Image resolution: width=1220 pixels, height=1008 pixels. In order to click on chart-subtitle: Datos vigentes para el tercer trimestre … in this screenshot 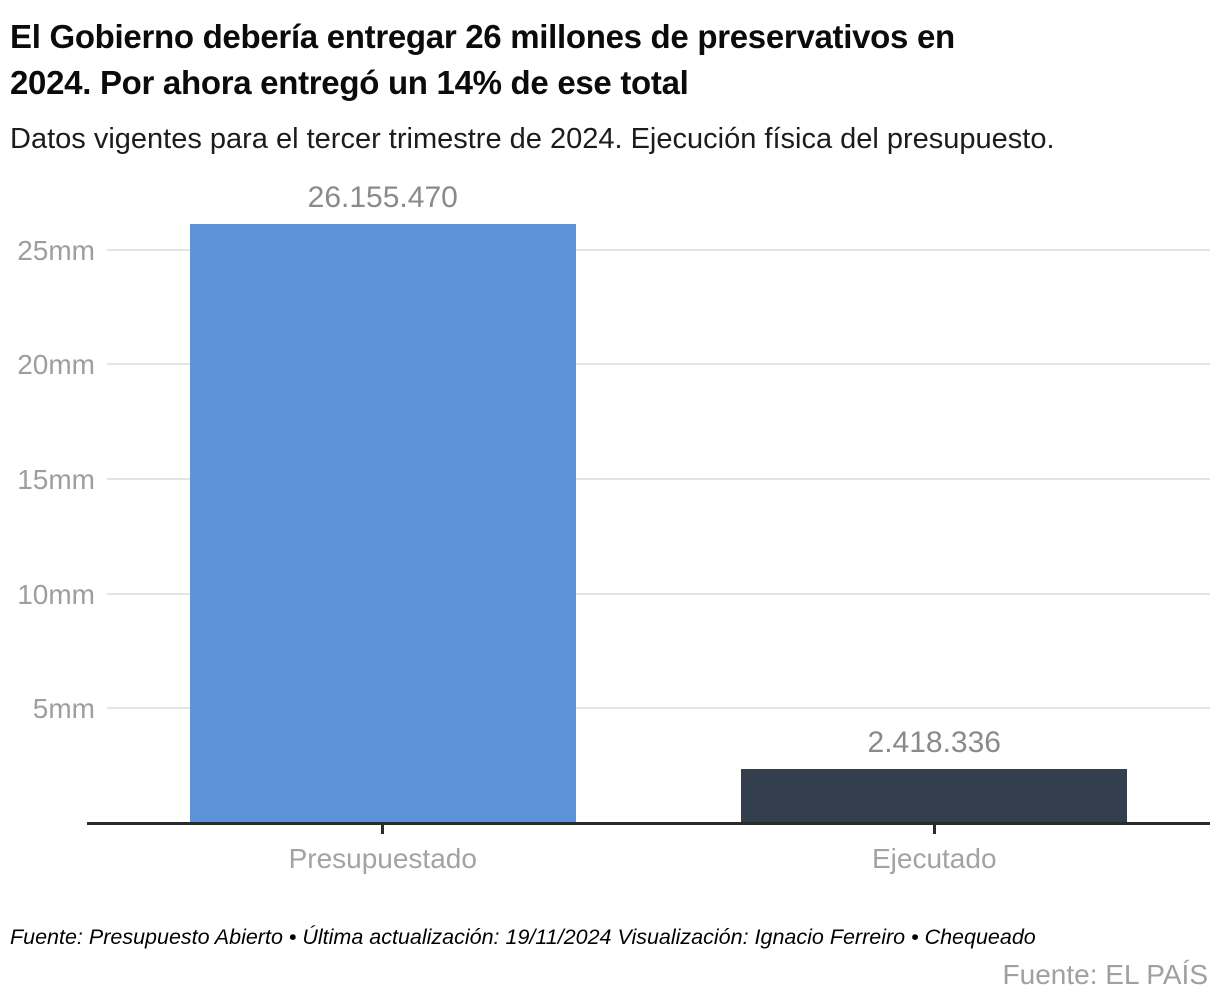, I will do `click(532, 139)`.